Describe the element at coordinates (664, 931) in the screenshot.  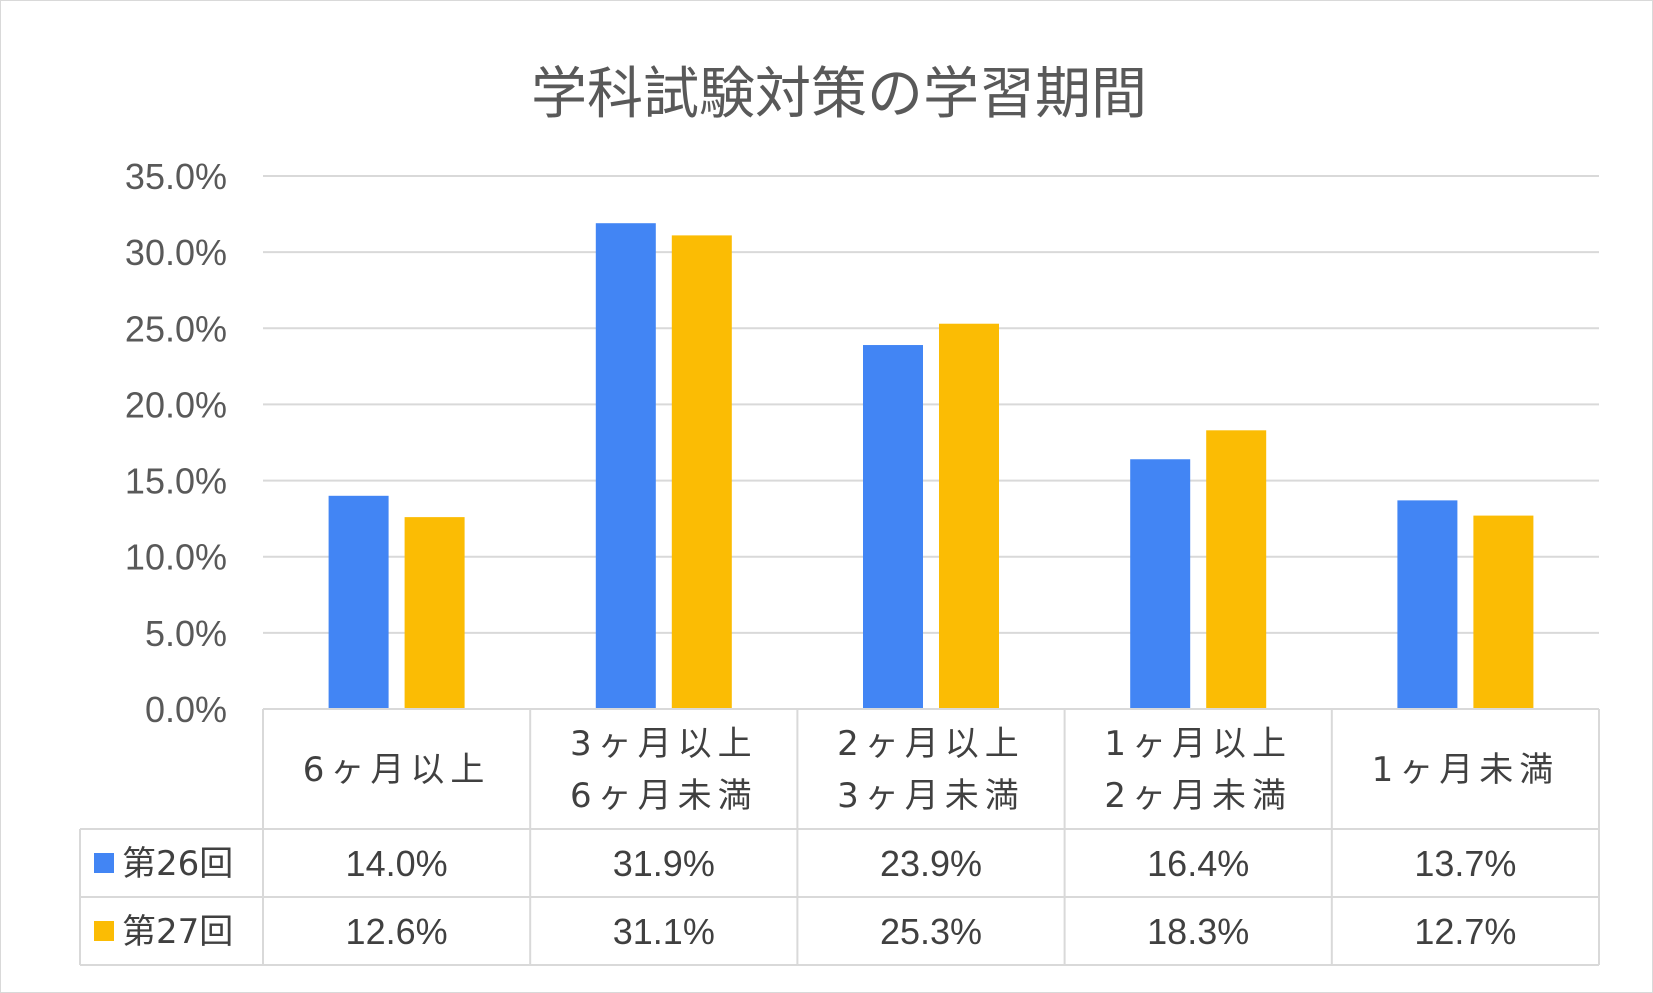
I see `data-label: 31.1%` at that location.